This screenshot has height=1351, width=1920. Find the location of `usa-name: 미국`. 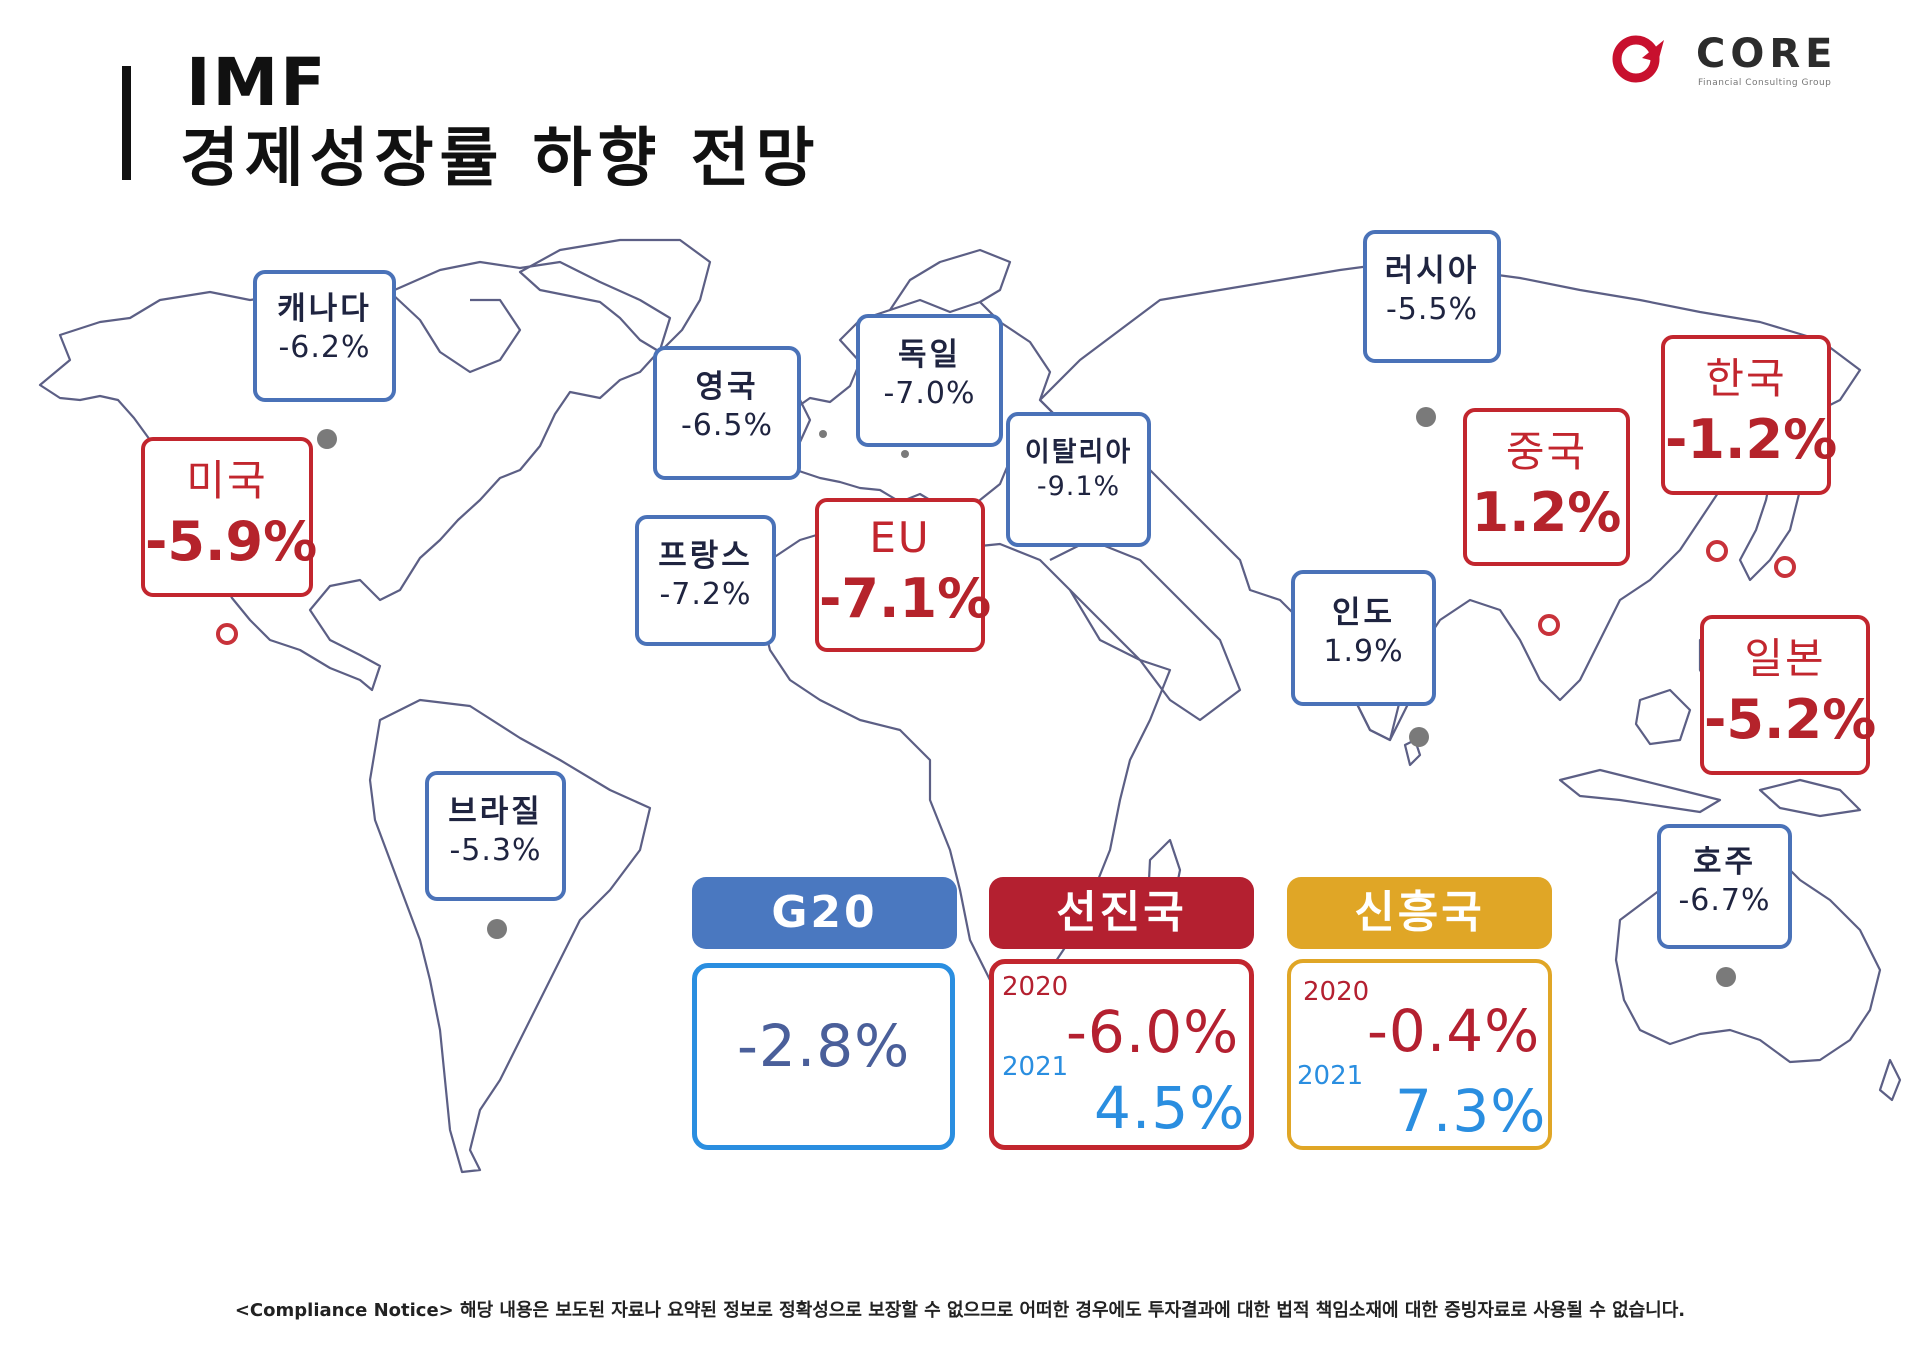

usa-name: 미국 is located at coordinates (227, 480).